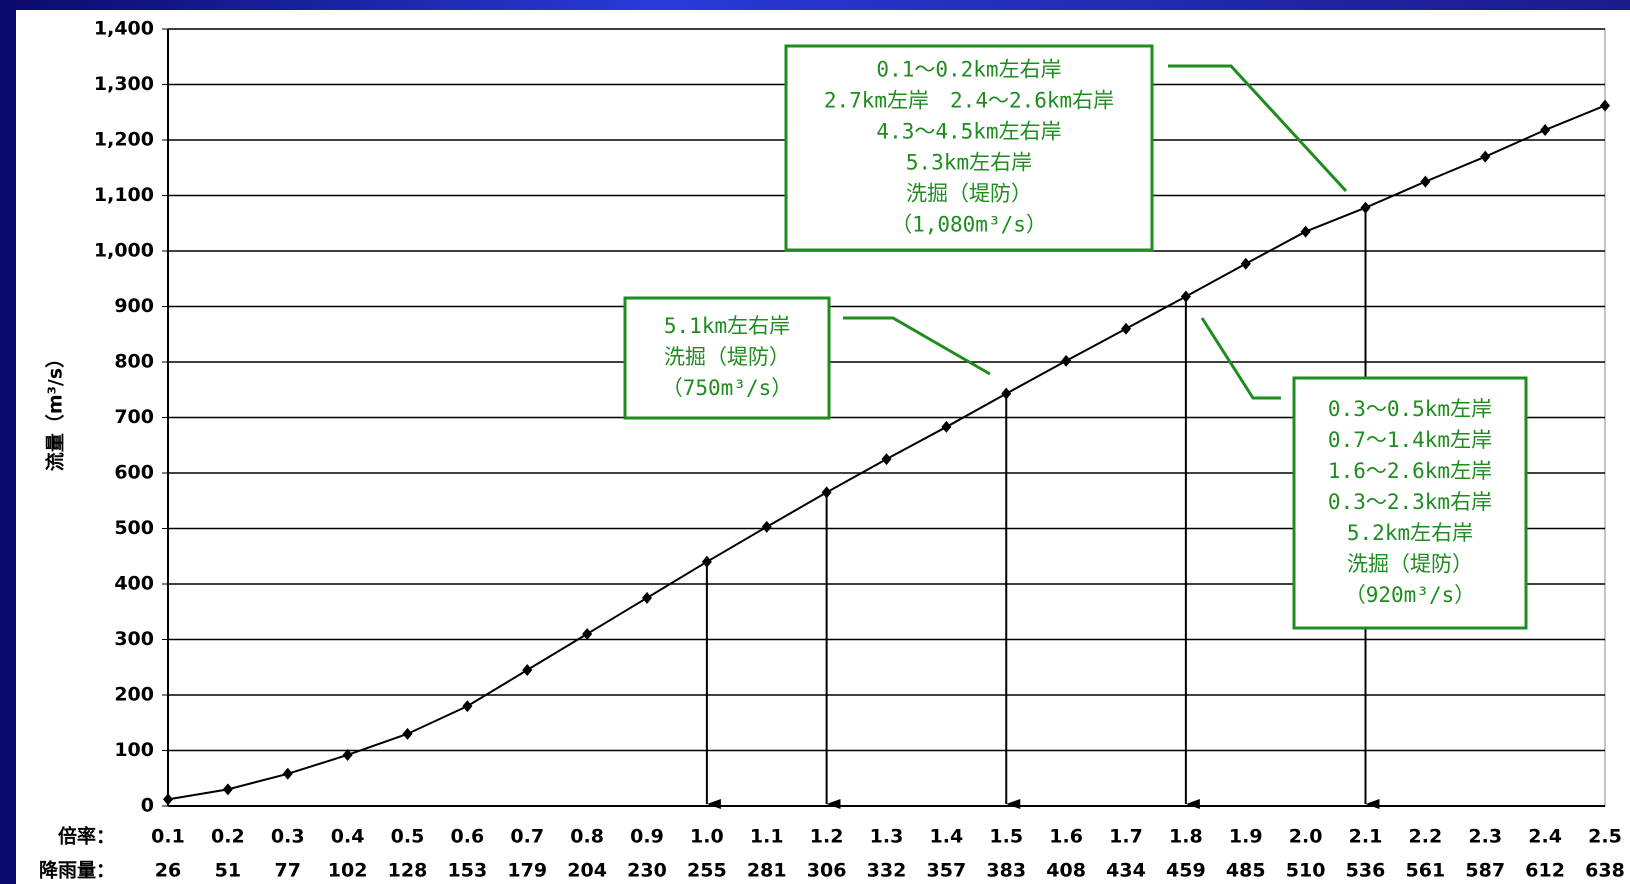  What do you see at coordinates (1006, 871) in the screenshot?
I see `rainfall-label: 383` at bounding box center [1006, 871].